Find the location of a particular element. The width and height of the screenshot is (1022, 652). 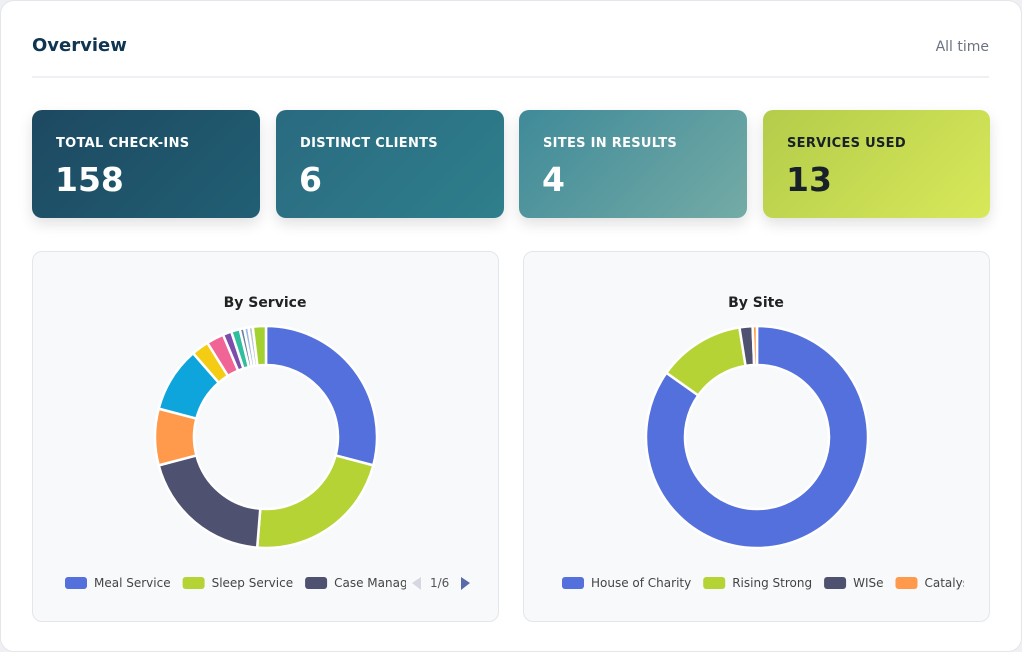

stat-card: DISTINCT CLIENTS 6 is located at coordinates (390, 164).